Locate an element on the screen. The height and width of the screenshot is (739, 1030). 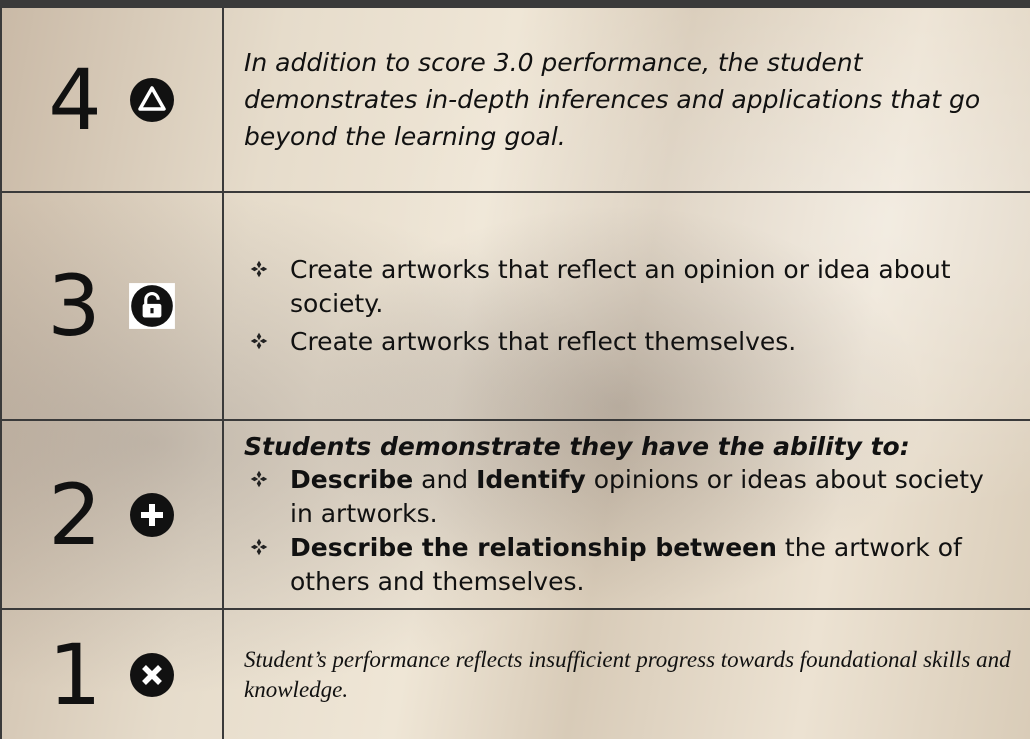
header-bar is located at coordinates (515, 3).